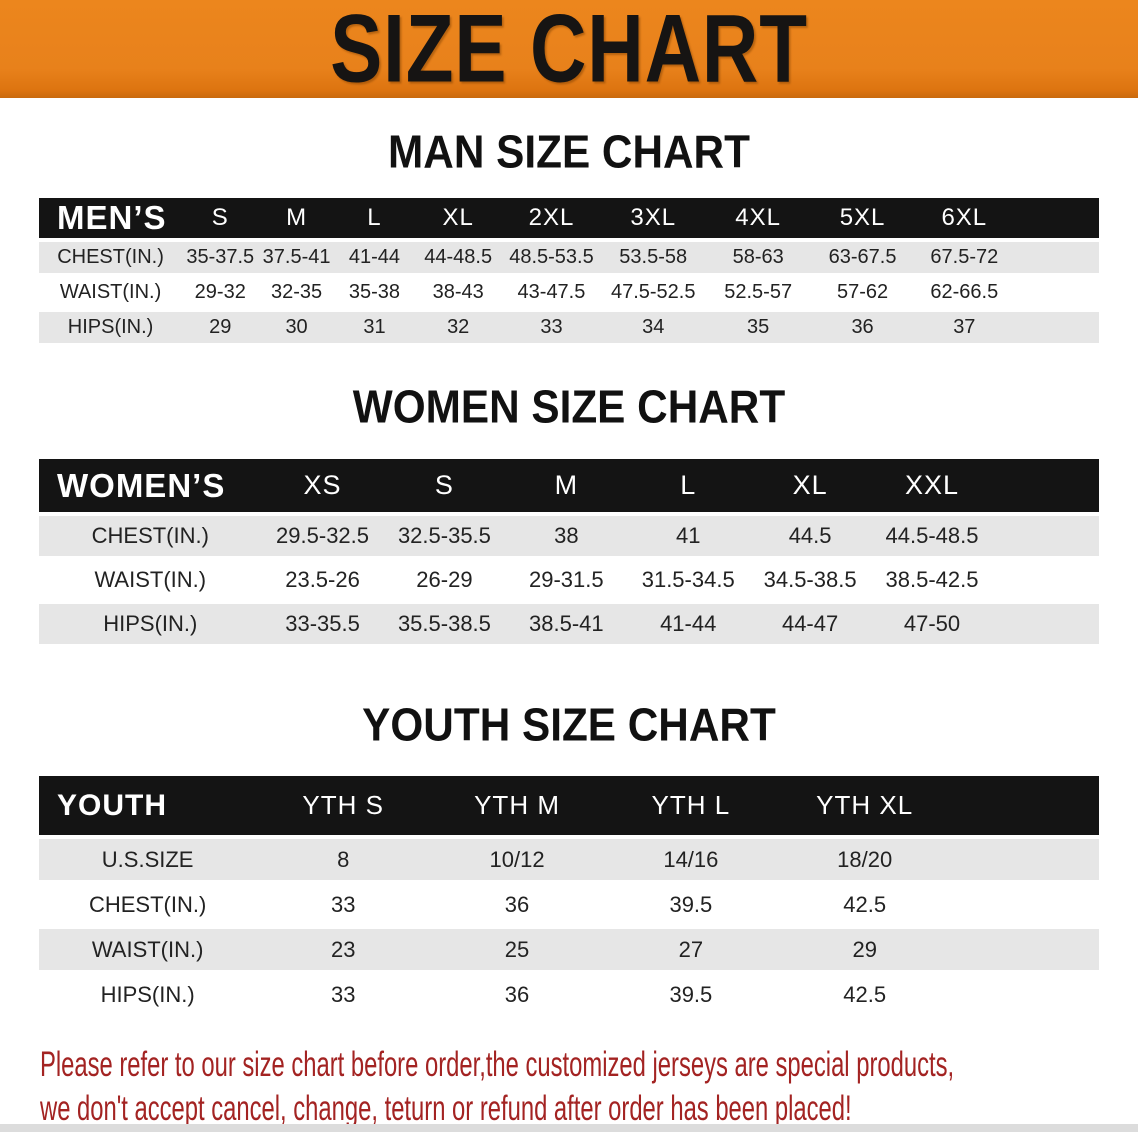 Image resolution: width=1138 pixels, height=1132 pixels. I want to click on size-value: 25, so click(517, 949).